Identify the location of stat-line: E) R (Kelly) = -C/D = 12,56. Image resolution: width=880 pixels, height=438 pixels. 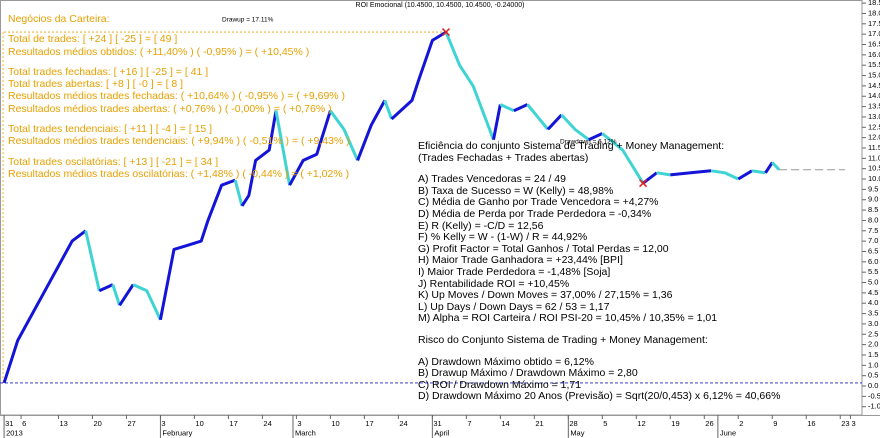
(481, 225).